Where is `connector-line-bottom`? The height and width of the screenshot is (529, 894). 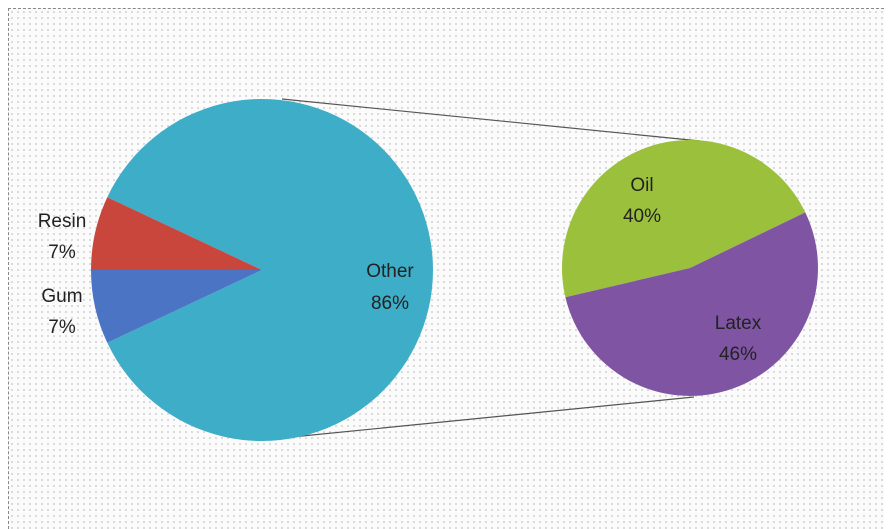
connector-line-bottom is located at coordinates (493, 417).